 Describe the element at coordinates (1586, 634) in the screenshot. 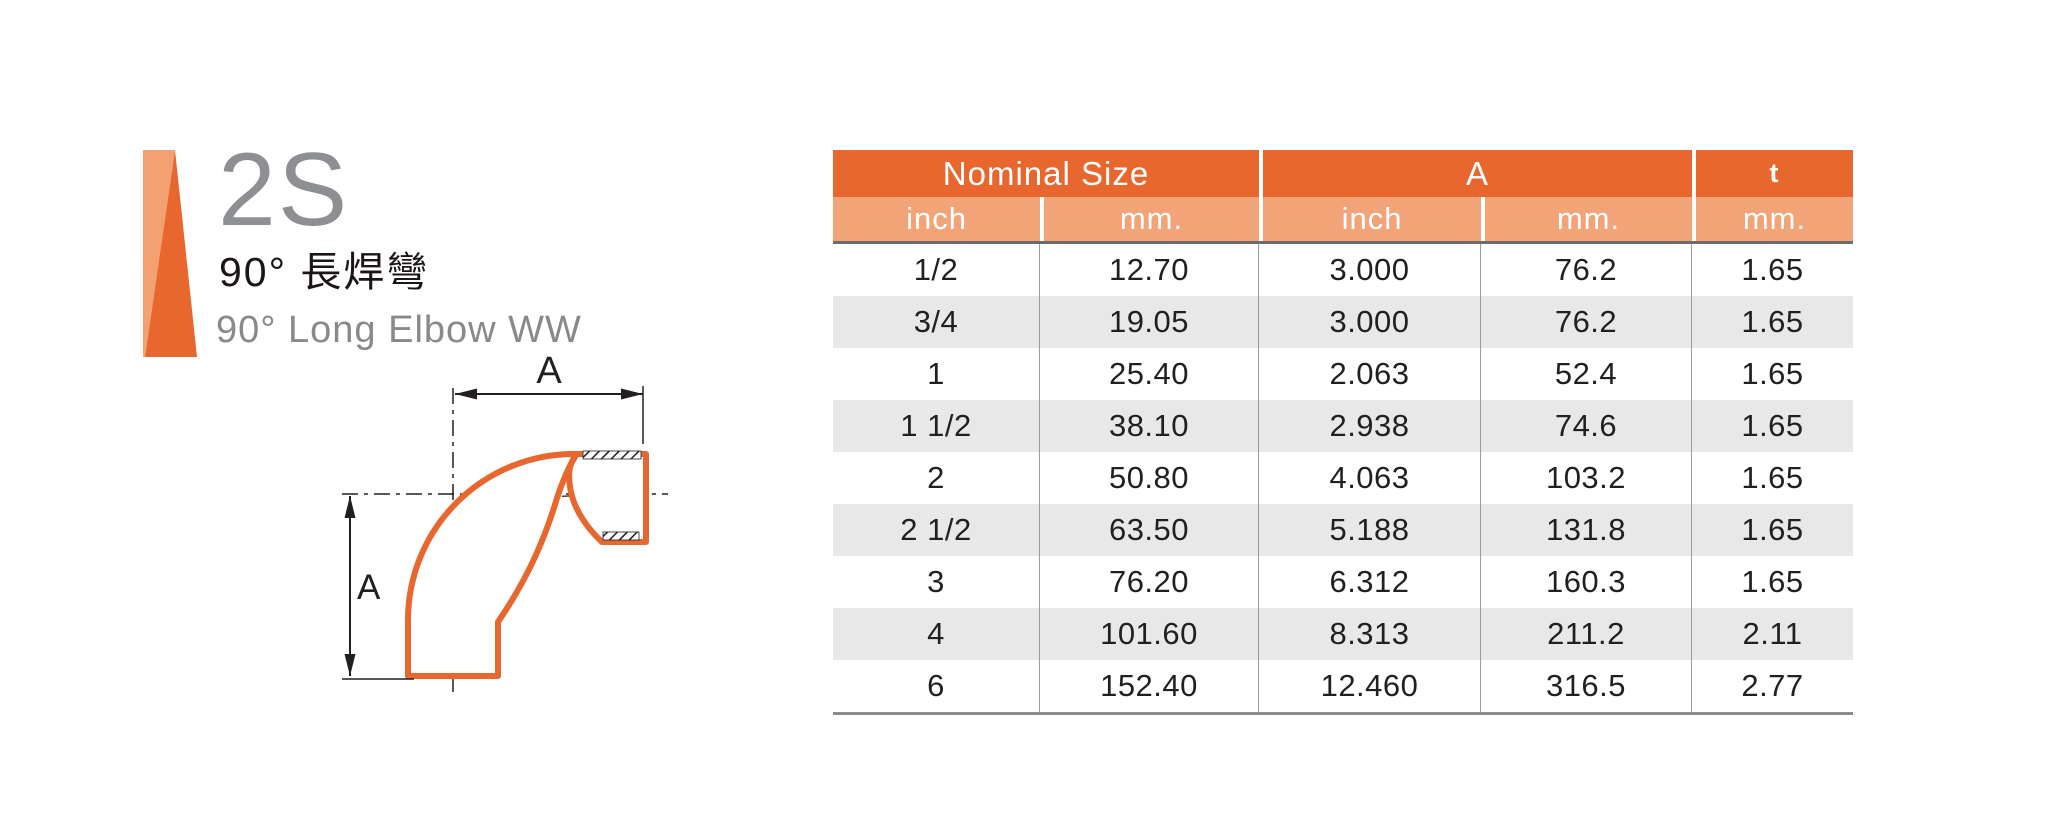

I see `table-cell: 211.2` at that location.